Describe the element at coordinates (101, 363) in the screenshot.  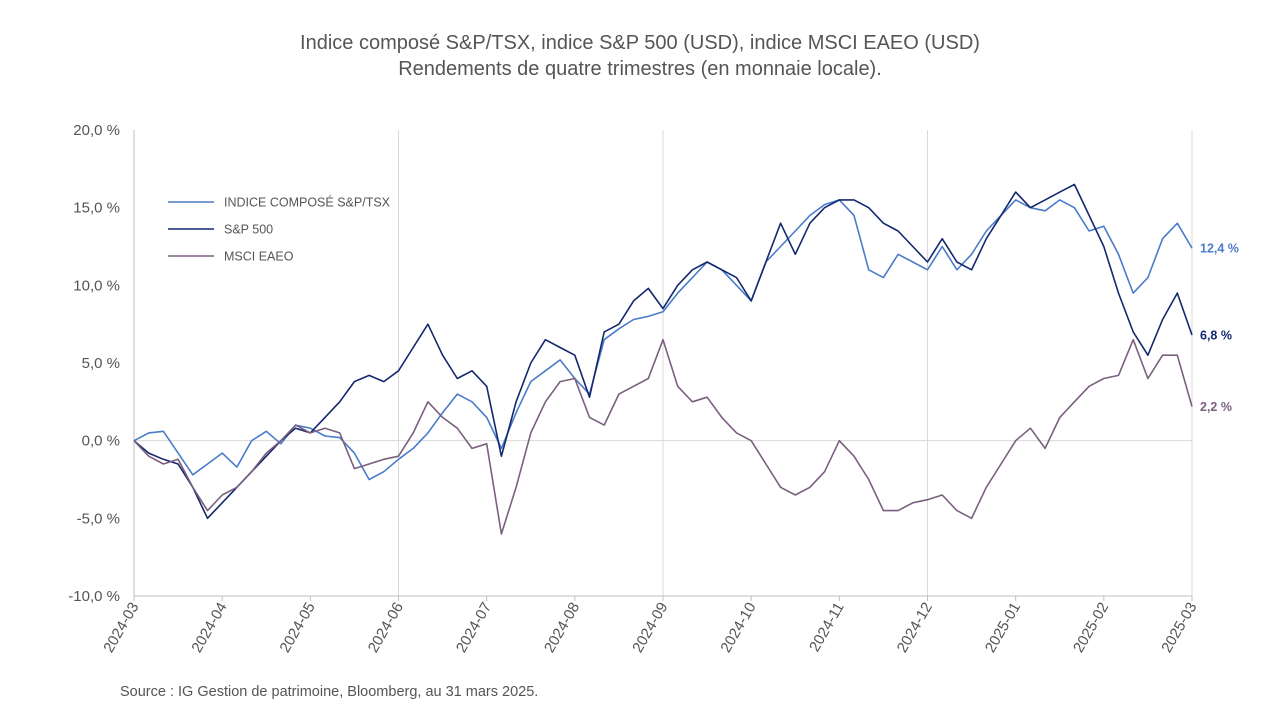
I see `y-tick-label: 5,0 %` at that location.